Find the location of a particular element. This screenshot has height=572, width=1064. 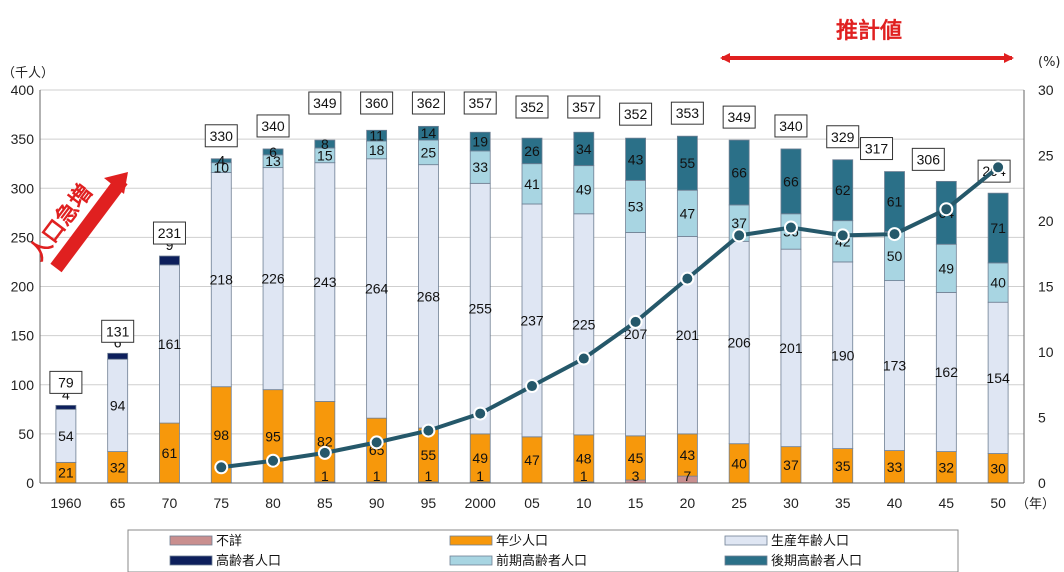

y-right-tick-label: 30 is located at coordinates (1046, 90).